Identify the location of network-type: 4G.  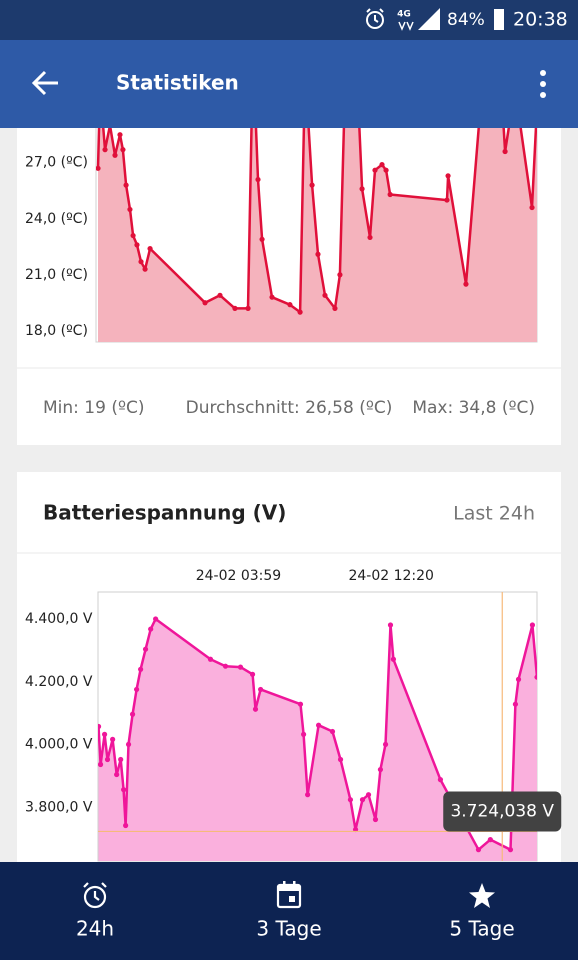
(404, 15).